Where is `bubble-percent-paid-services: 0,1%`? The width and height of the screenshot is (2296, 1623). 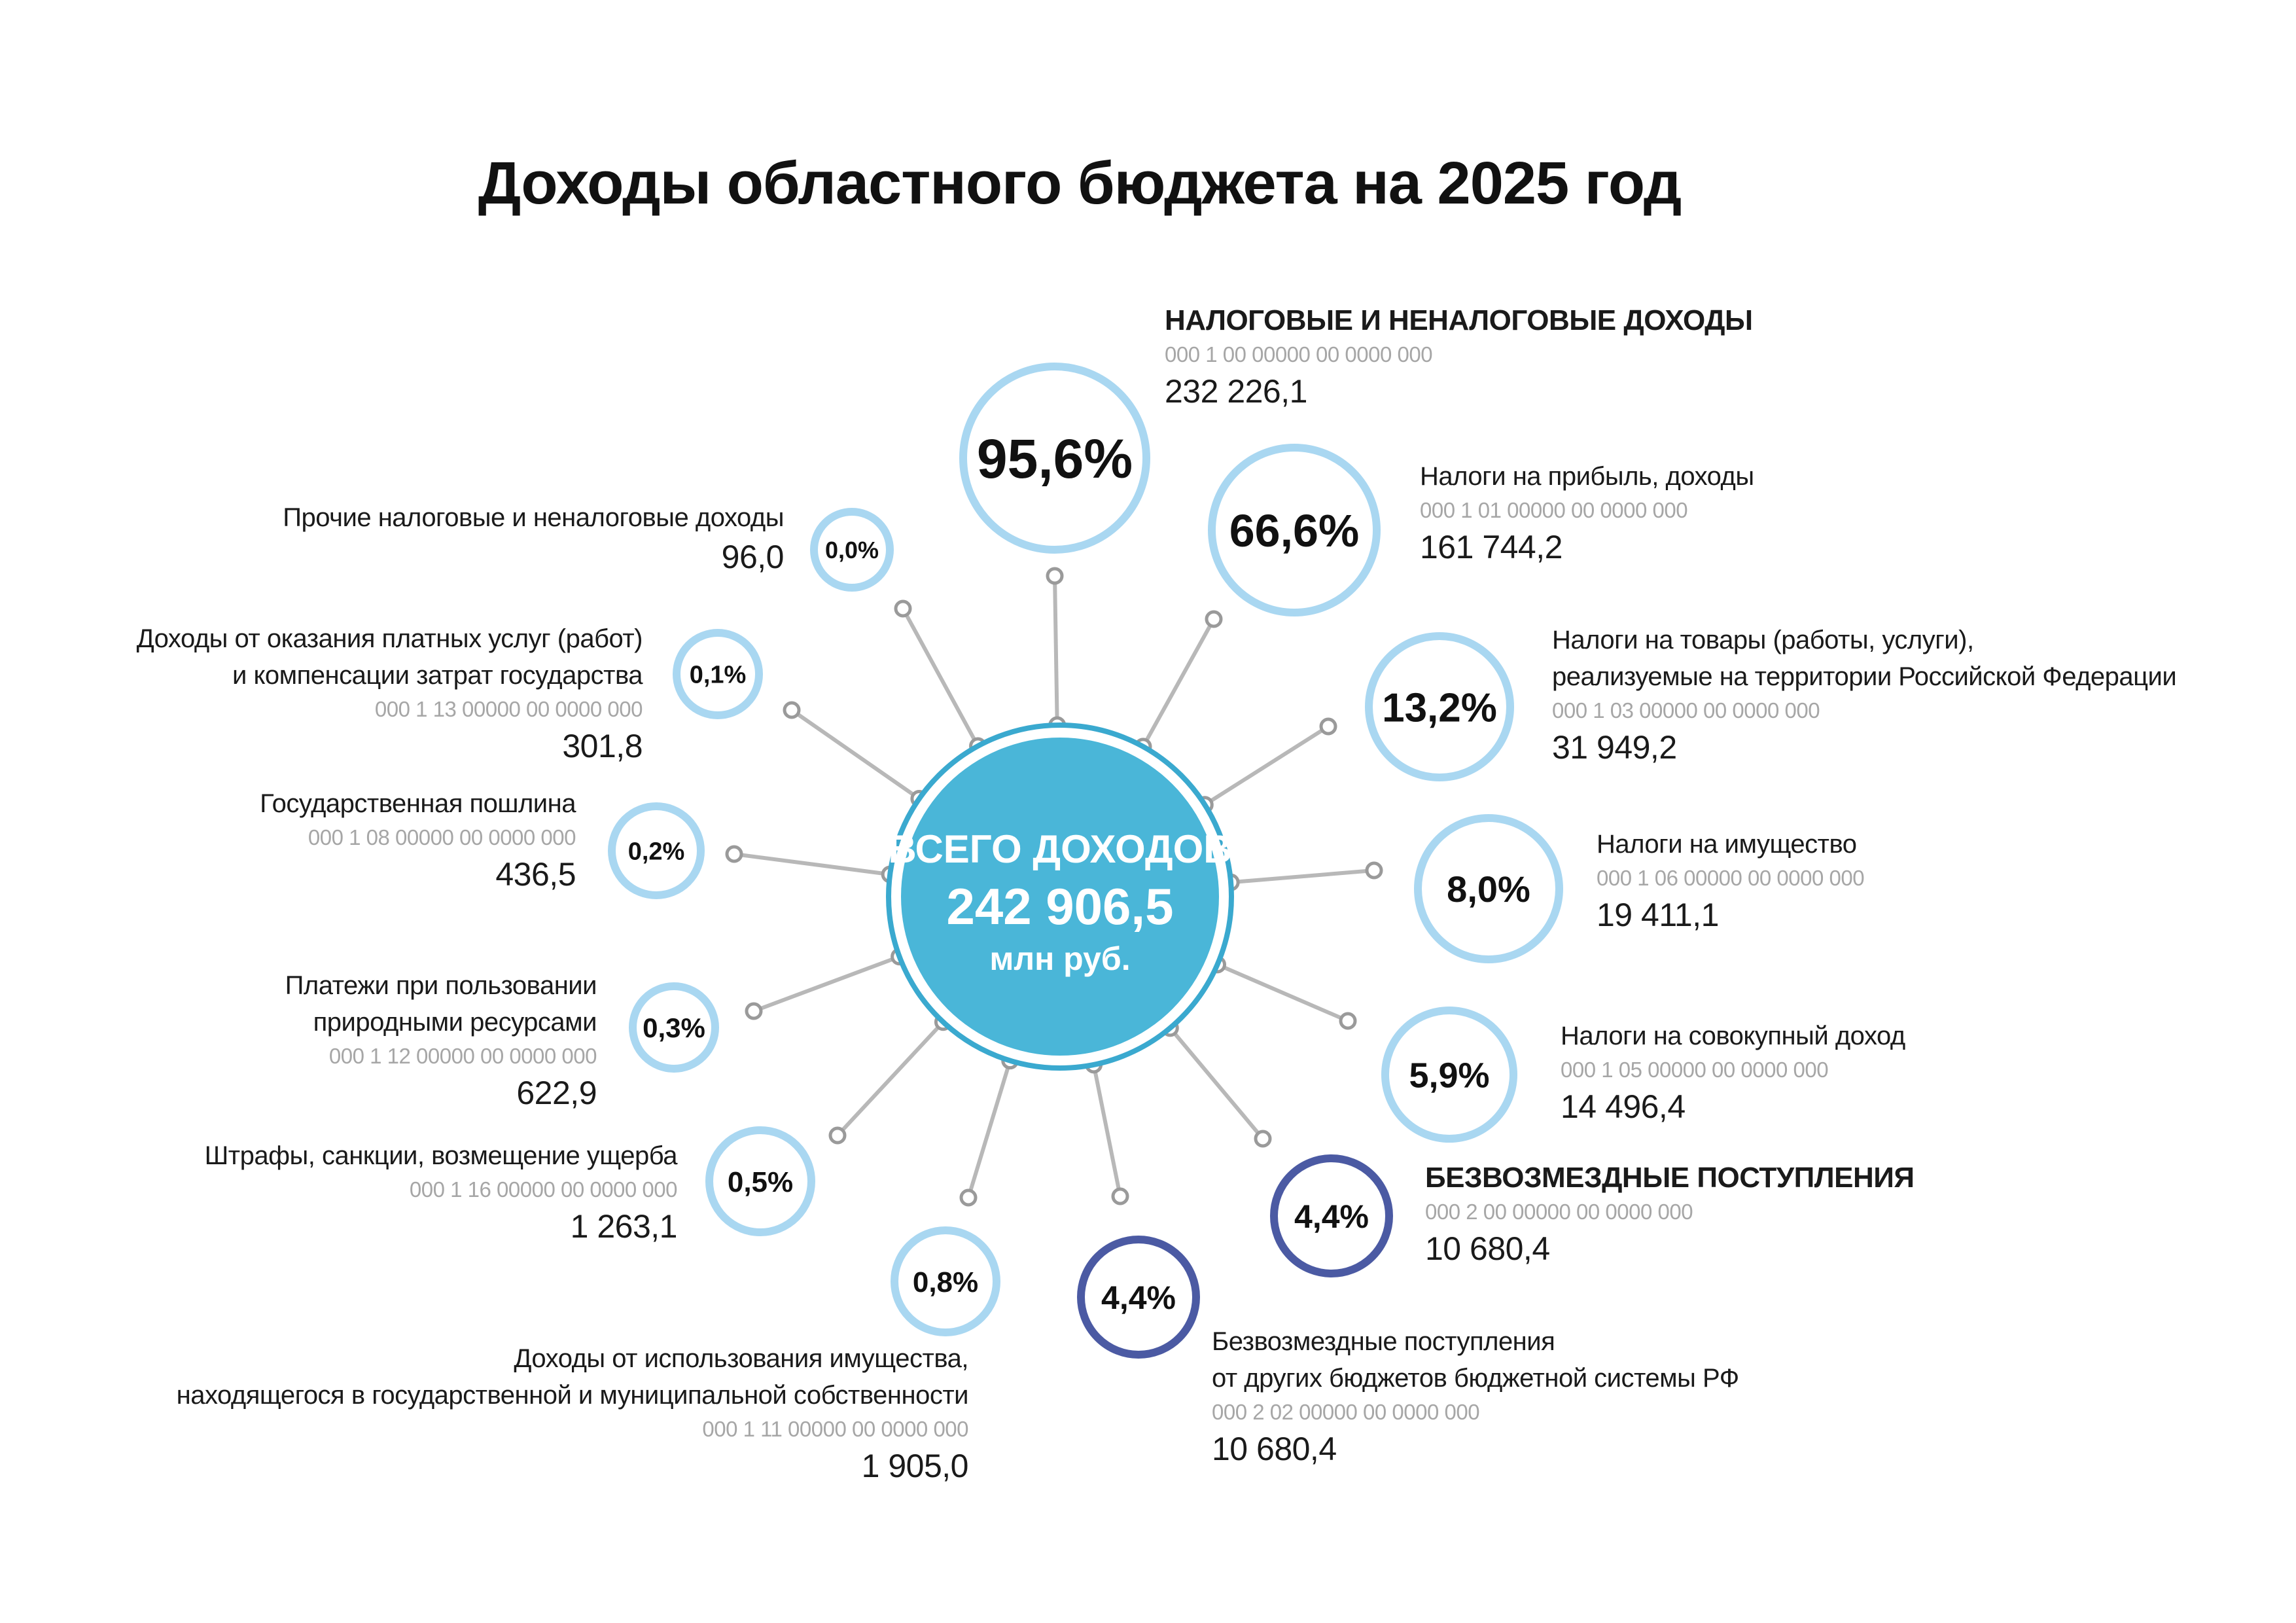 bubble-percent-paid-services: 0,1% is located at coordinates (719, 676).